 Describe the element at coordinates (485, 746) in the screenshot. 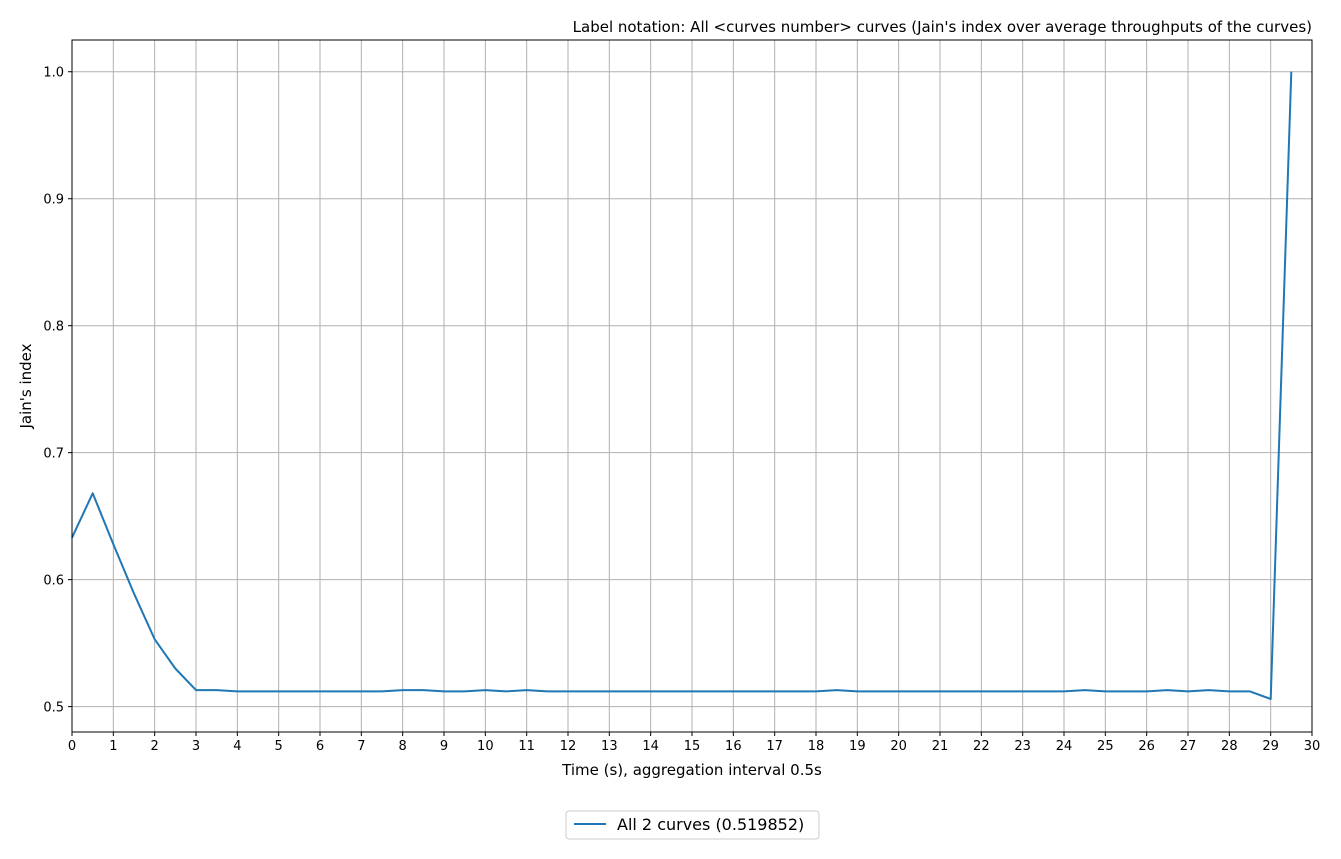

I see `x-tick-label: 10` at that location.